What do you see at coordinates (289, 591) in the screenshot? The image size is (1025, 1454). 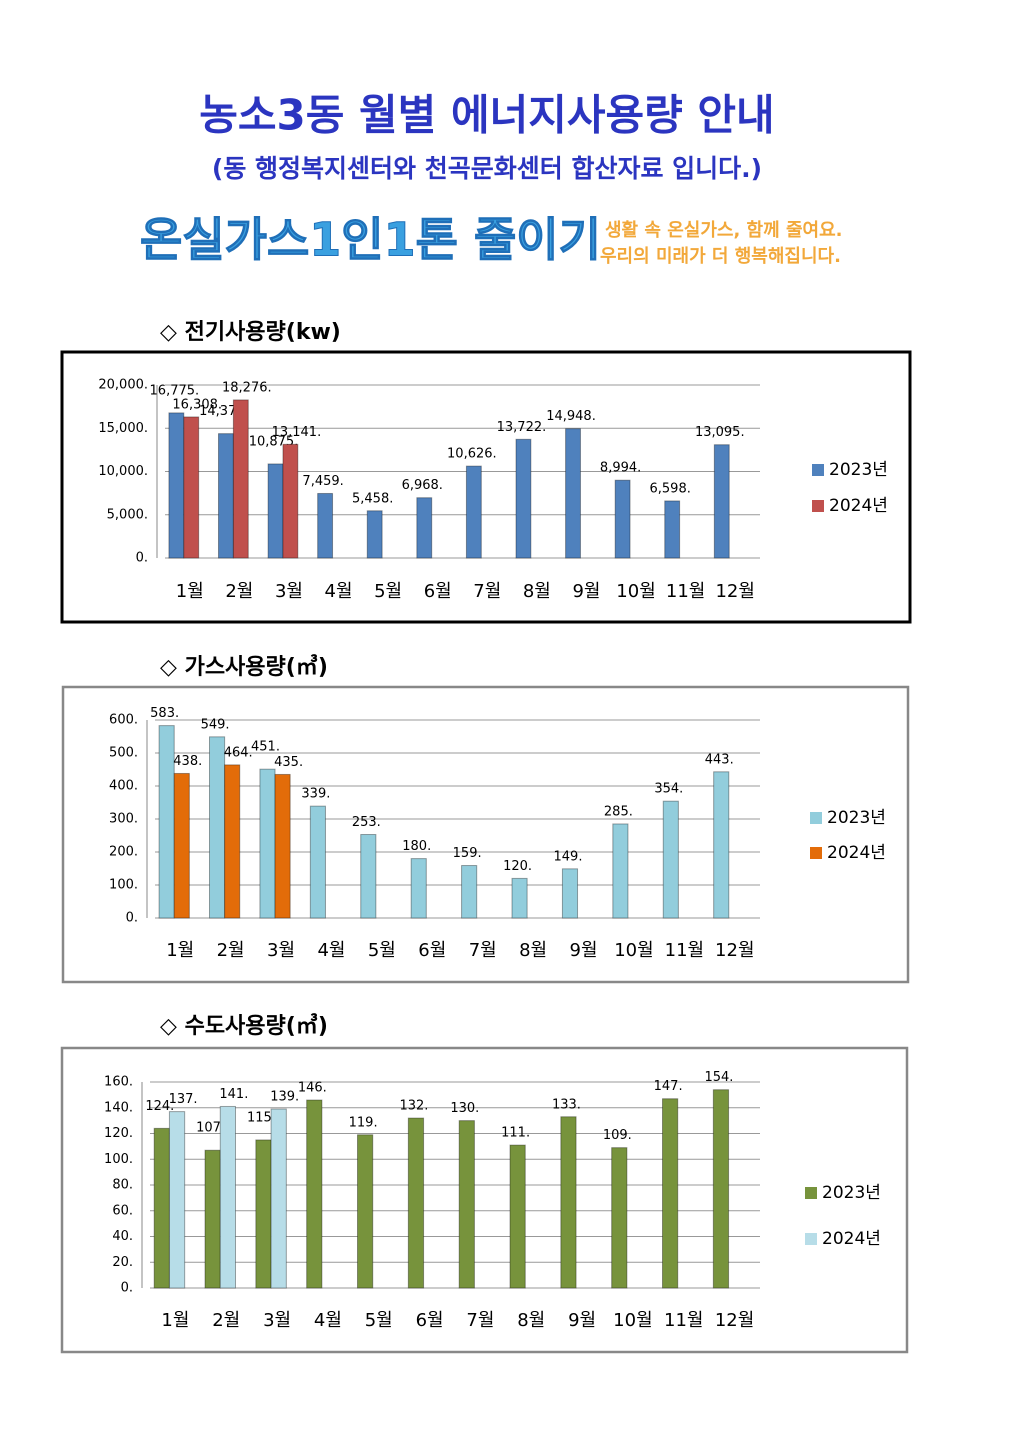 I see `x-tick-label: 3월` at bounding box center [289, 591].